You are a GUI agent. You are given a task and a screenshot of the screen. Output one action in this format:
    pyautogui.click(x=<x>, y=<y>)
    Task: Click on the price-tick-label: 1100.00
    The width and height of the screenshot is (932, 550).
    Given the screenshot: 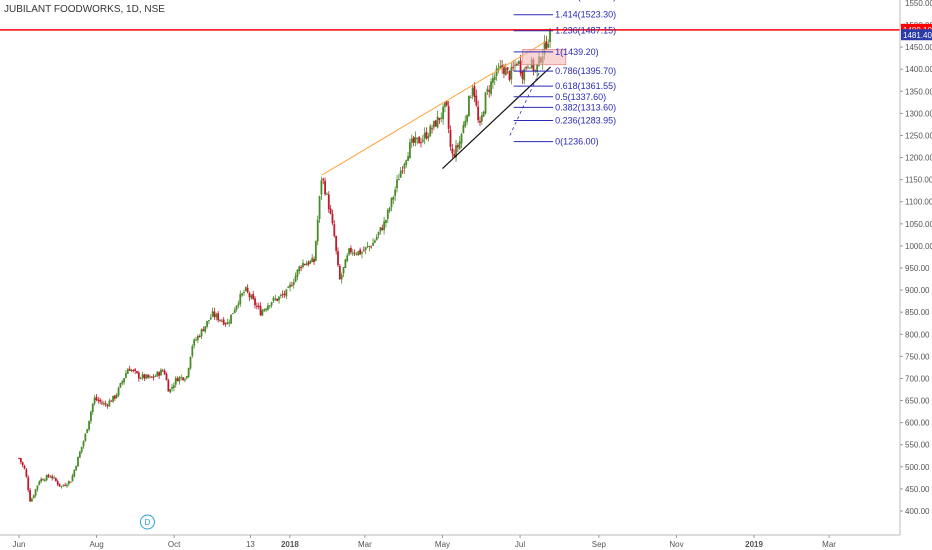 What is the action you would take?
    pyautogui.click(x=918, y=202)
    